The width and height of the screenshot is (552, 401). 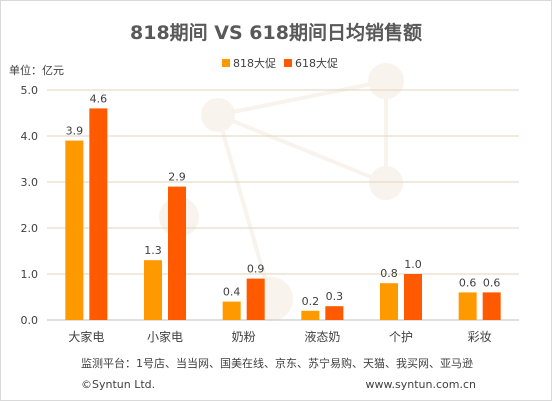 I want to click on x-tick-label: 奶粉, so click(x=244, y=337).